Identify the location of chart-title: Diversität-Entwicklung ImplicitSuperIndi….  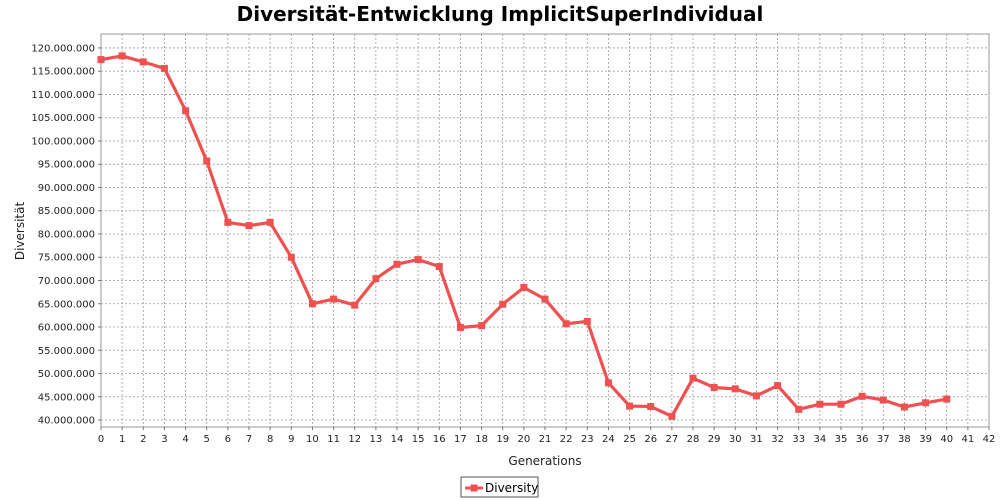
(500, 14).